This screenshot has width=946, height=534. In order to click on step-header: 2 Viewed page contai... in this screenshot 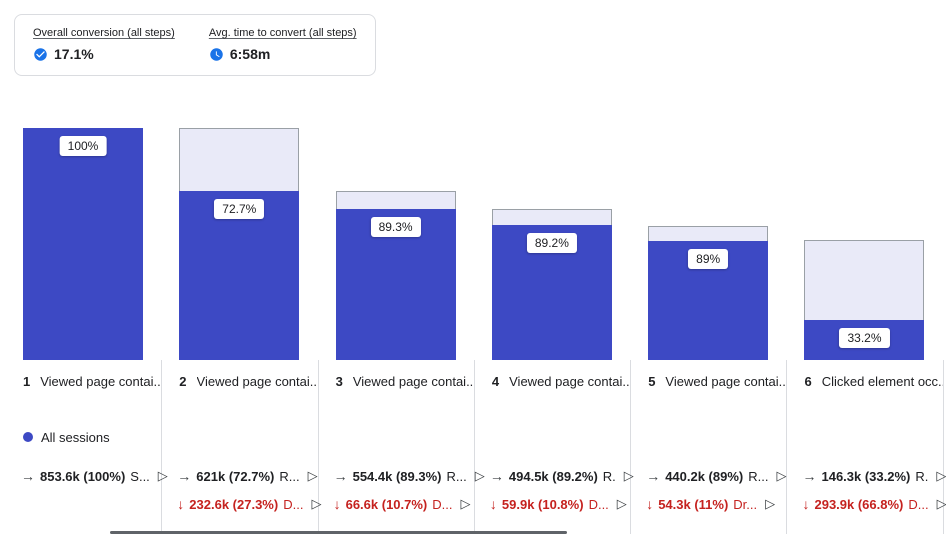, I will do `click(239, 393)`.